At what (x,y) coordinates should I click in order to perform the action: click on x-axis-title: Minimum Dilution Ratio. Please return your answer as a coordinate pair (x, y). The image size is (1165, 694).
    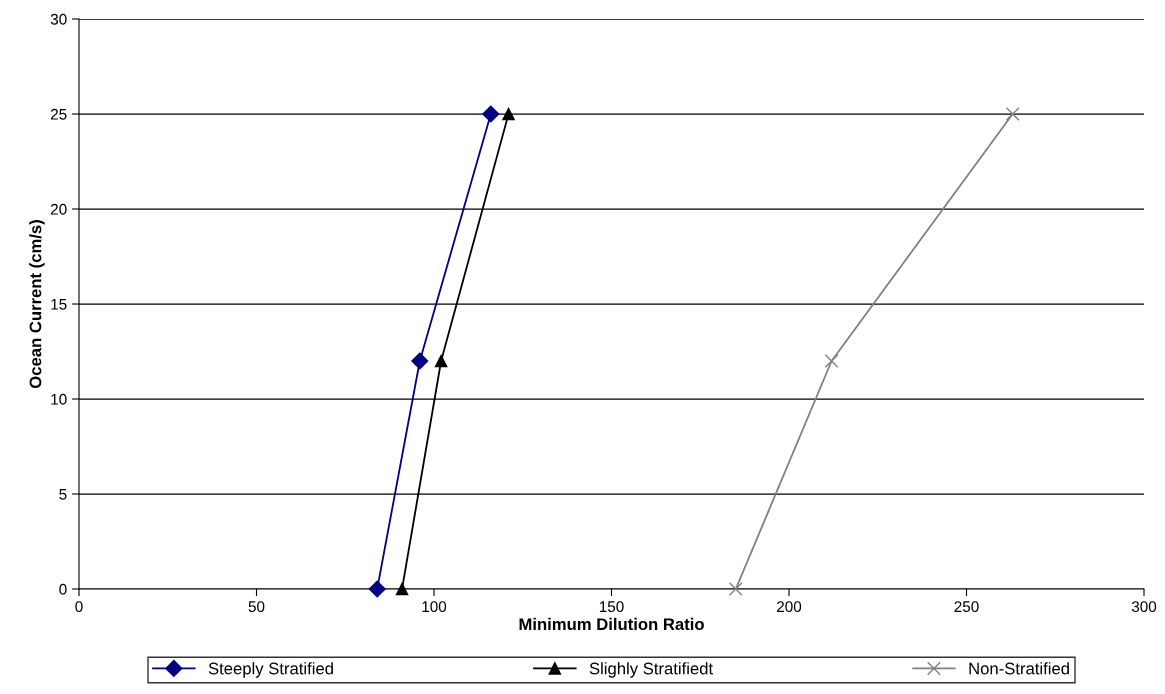
    Looking at the image, I should click on (611, 624).